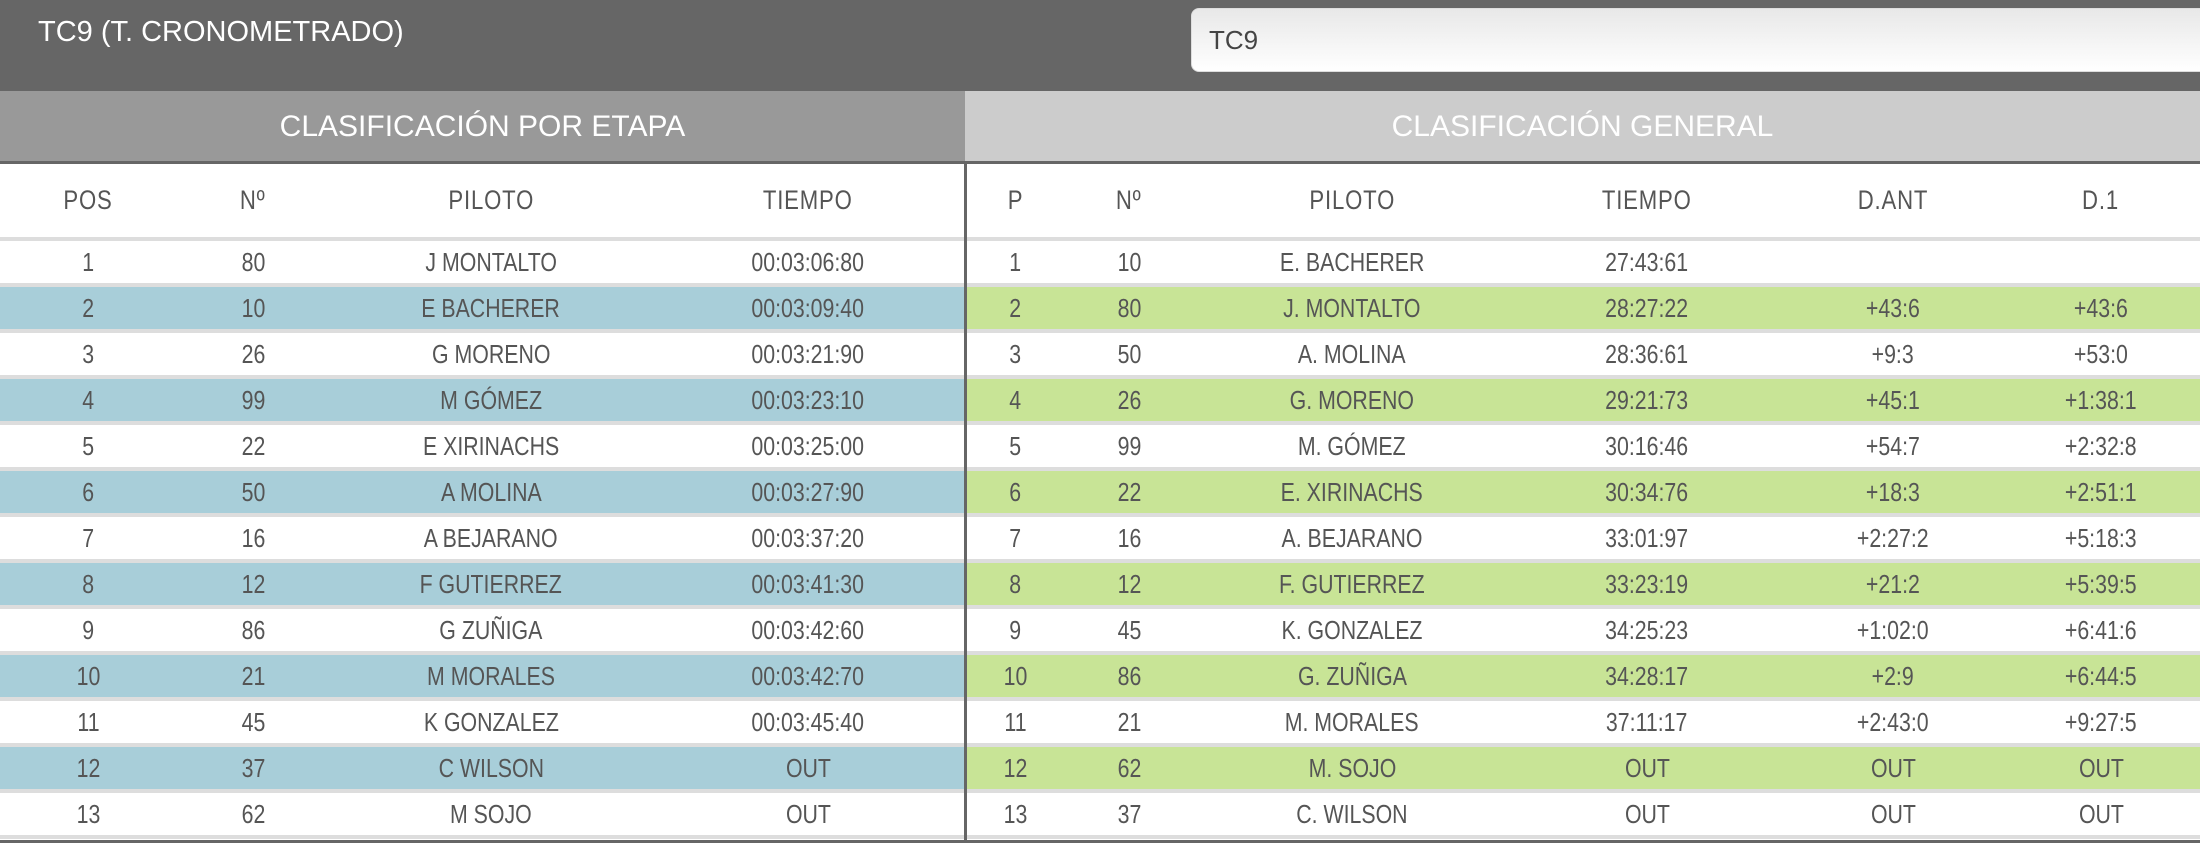 The image size is (2200, 856). What do you see at coordinates (1647, 400) in the screenshot?
I see `table-cell: 29:21:73` at bounding box center [1647, 400].